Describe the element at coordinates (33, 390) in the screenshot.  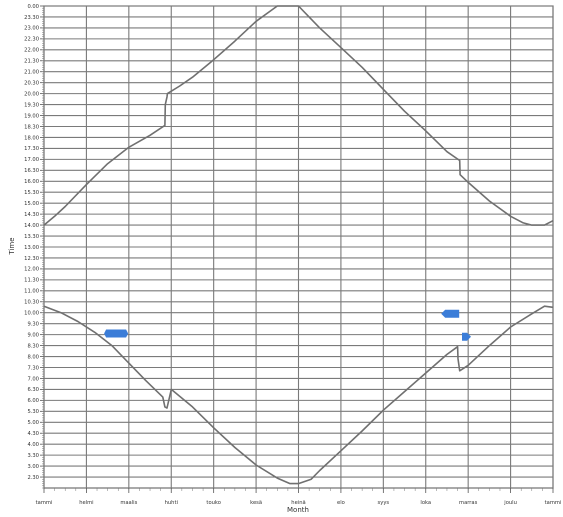
I see `y-tick-label: 6.30` at that location.